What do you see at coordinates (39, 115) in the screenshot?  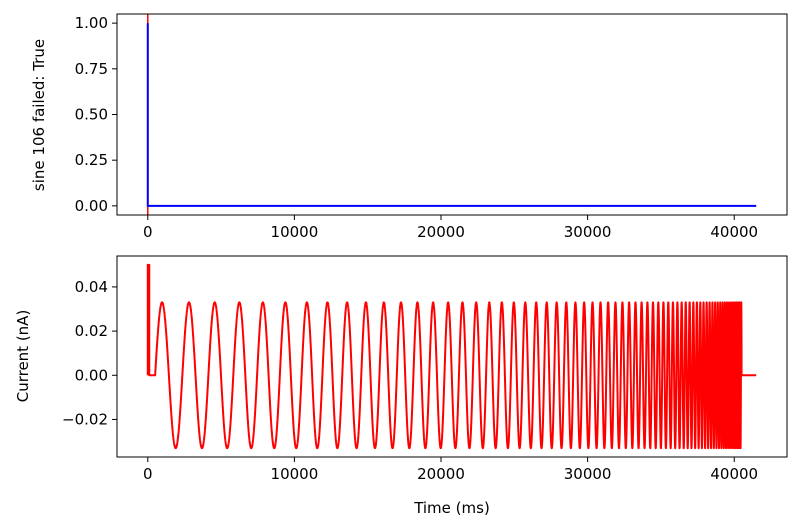 I see `top-y-axis-label: sine 106 failed: True` at bounding box center [39, 115].